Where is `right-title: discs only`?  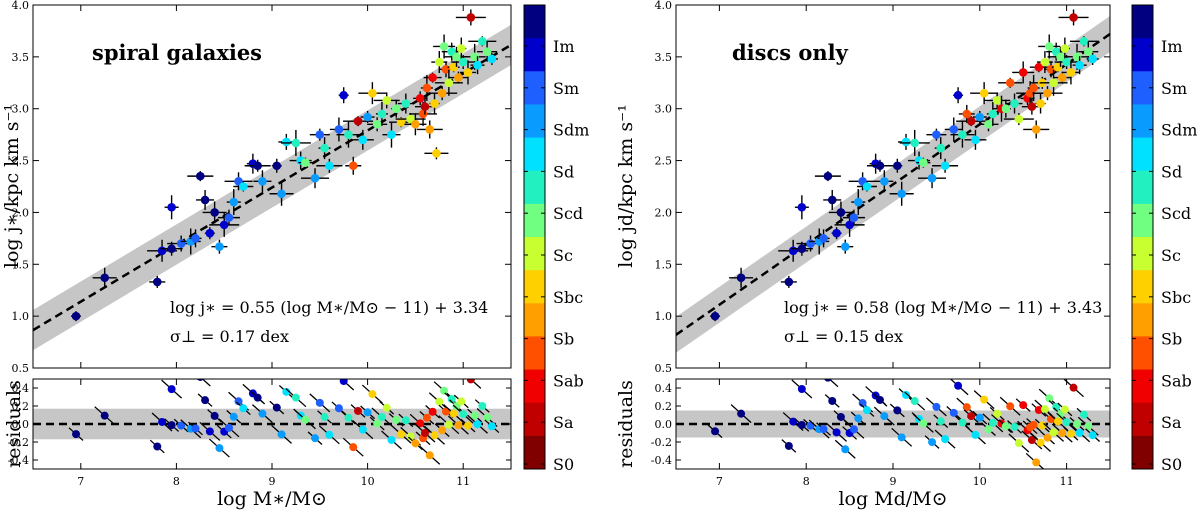
right-title: discs only is located at coordinates (790, 52).